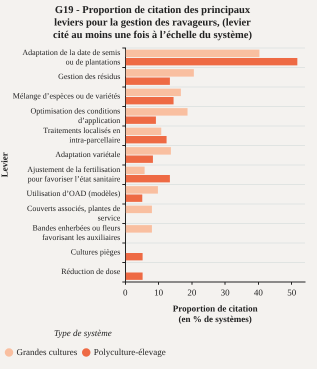  I want to click on y-axis-title: Levier, so click(5, 165).